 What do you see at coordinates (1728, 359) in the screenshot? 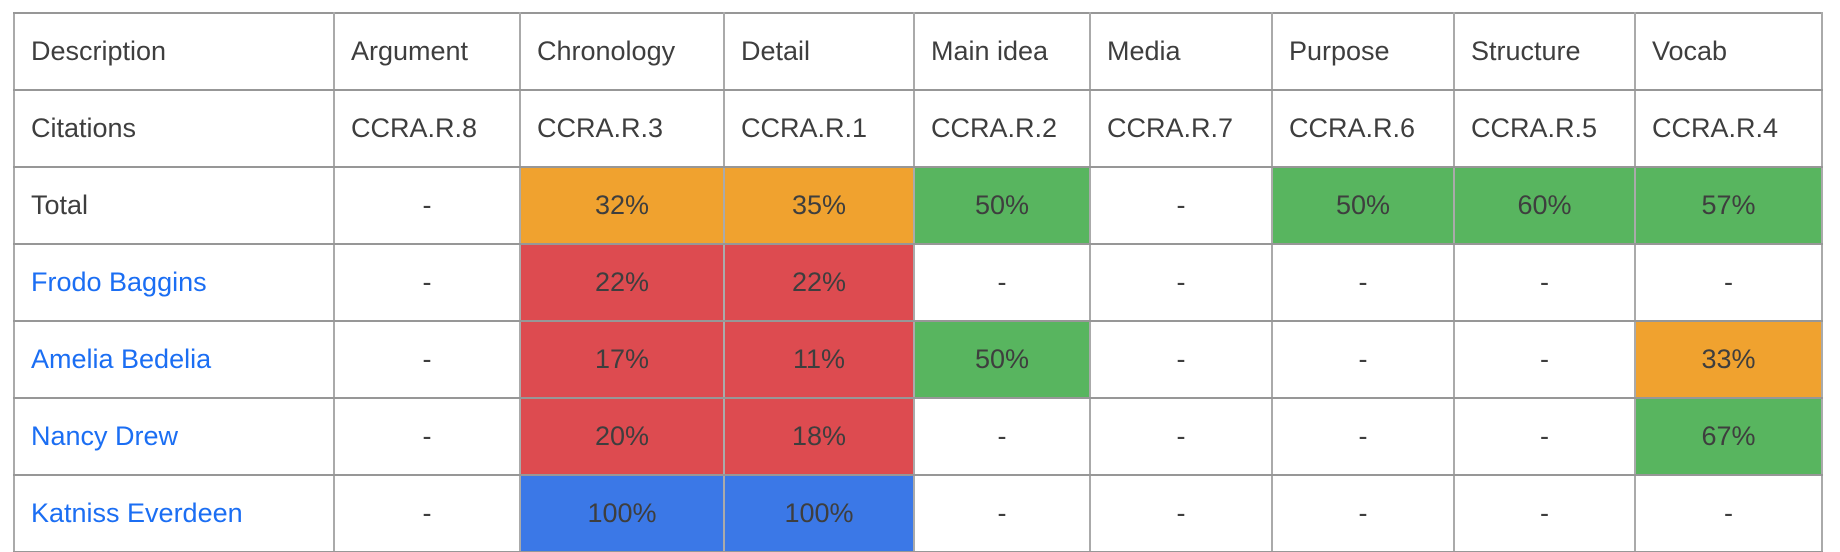
I see `score-cell: 33%` at bounding box center [1728, 359].